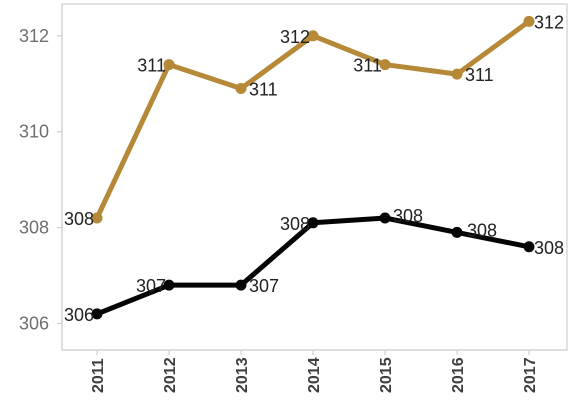 Image resolution: width=568 pixels, height=402 pixels. Describe the element at coordinates (170, 375) in the screenshot. I see `x-tick-label: 2012` at that location.